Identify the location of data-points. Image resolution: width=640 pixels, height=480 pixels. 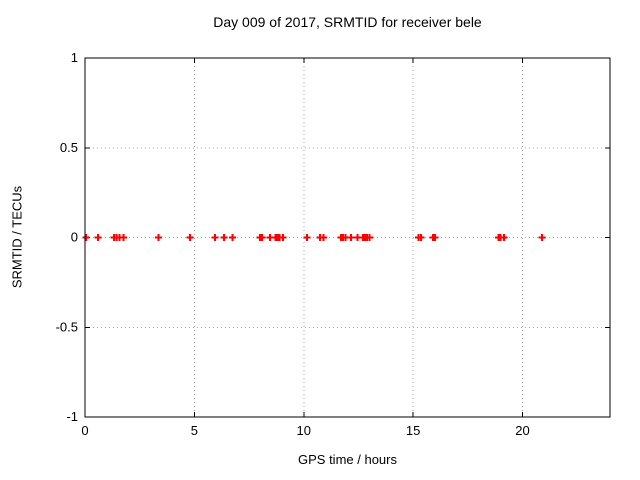
(314, 237).